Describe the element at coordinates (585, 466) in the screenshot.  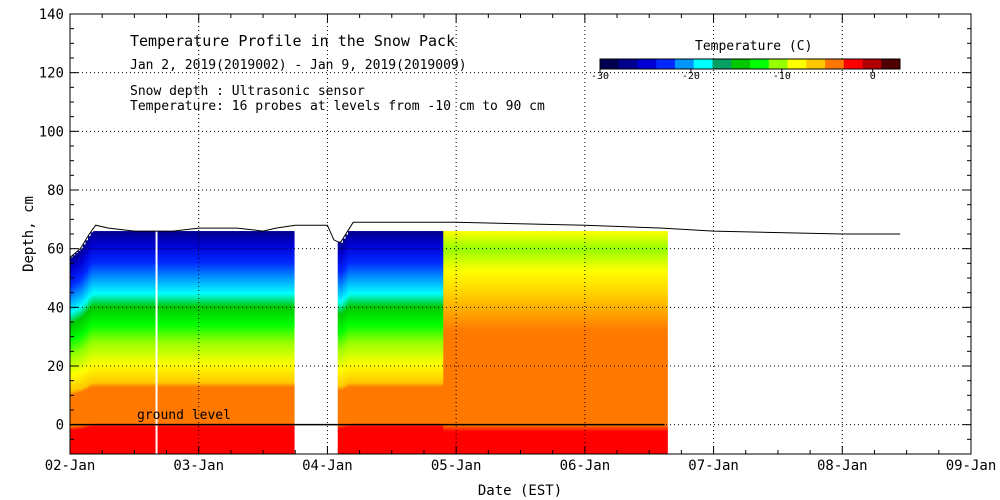
I see `x-tick-label: 06-Jan` at that location.